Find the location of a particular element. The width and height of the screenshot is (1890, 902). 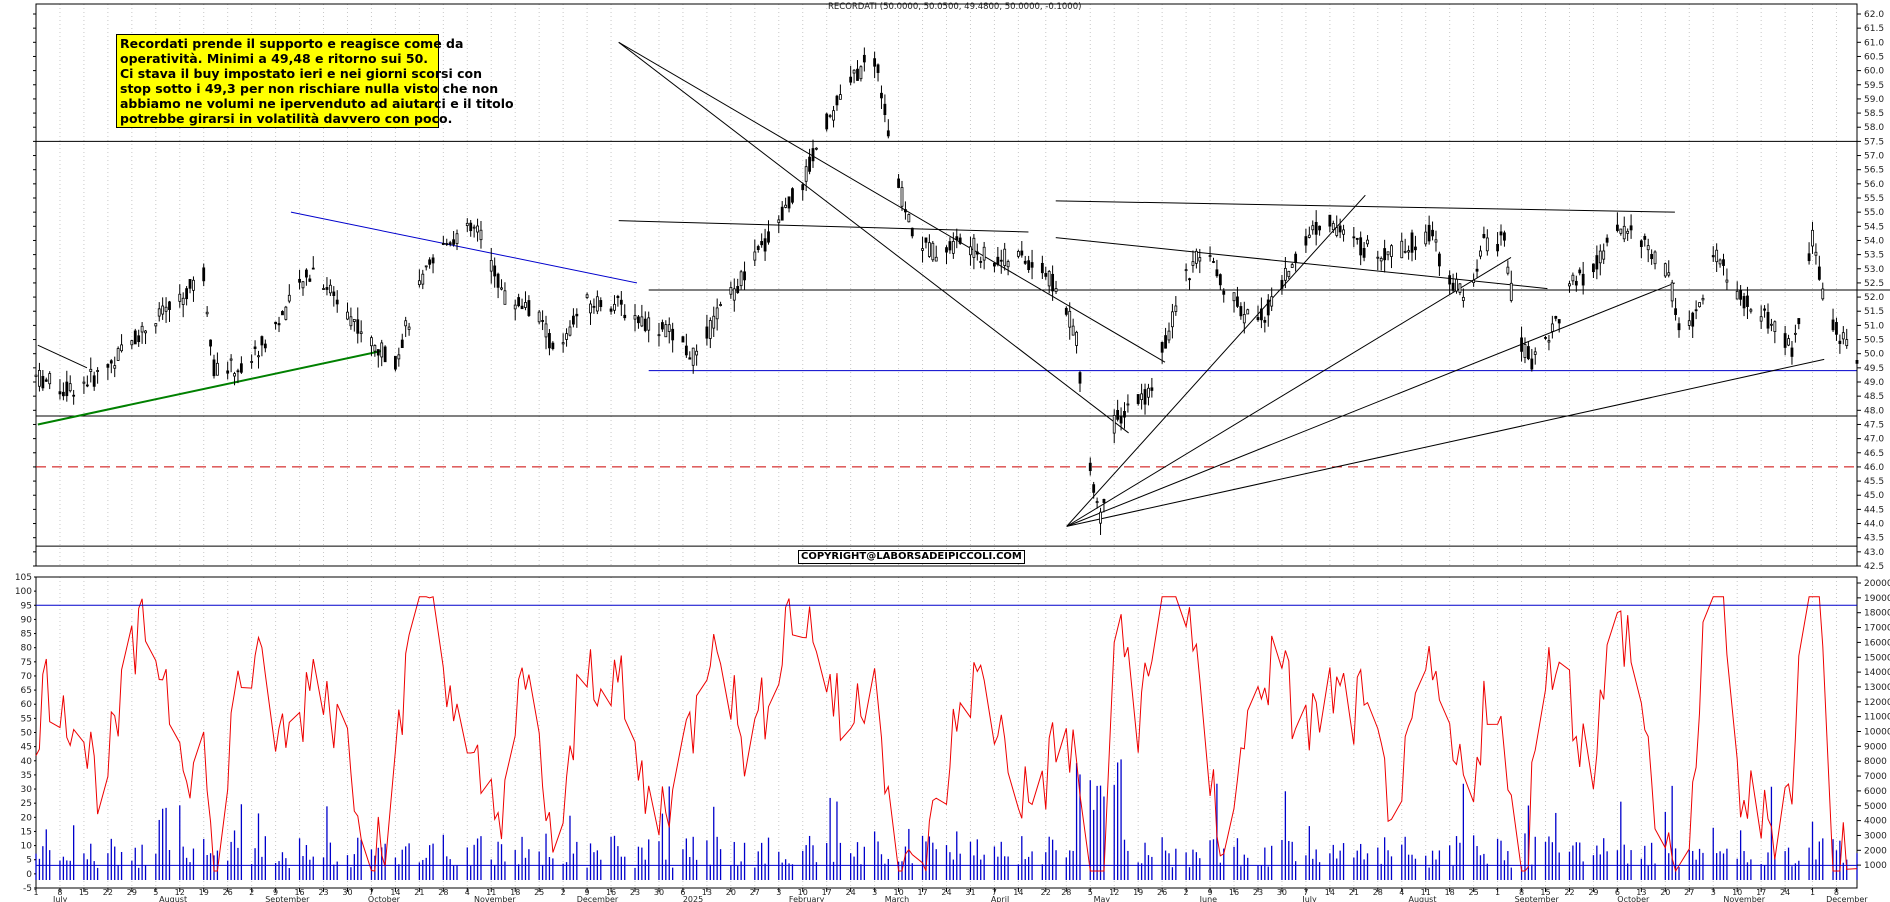

price-tick-label: 59.0 is located at coordinates (1874, 100).